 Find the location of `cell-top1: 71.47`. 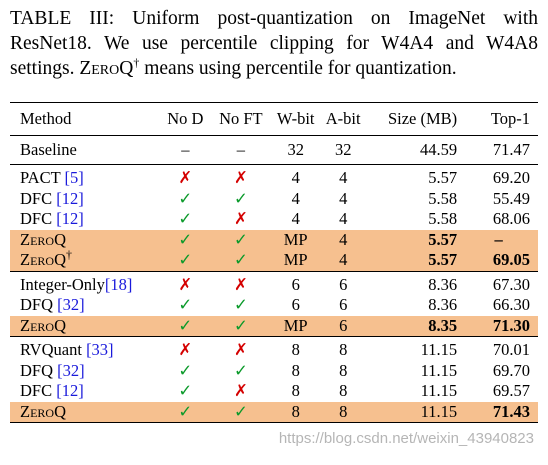

cell-top1: 71.47 is located at coordinates (511, 149).